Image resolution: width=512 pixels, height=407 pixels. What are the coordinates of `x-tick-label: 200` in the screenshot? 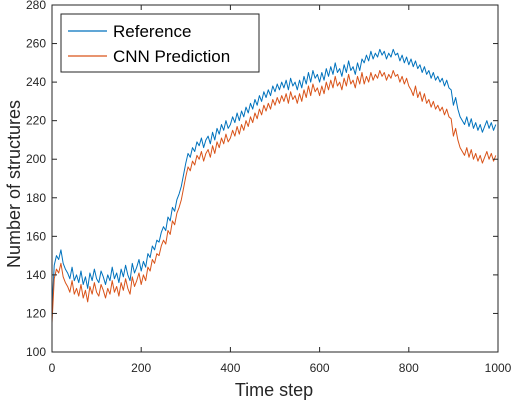 It's located at (141, 368).